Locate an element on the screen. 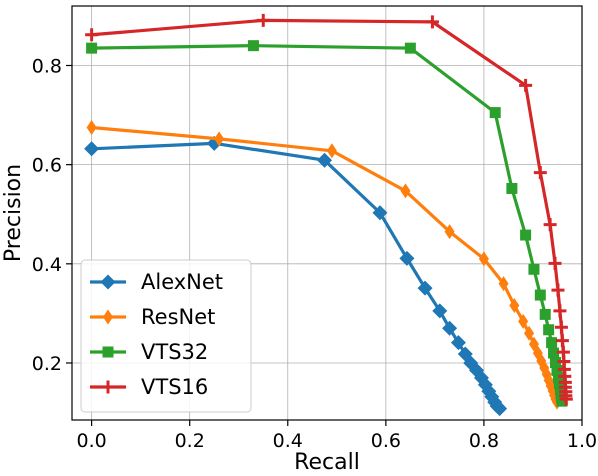 Image resolution: width=598 pixels, height=476 pixels. y-tick-label: 0.8 is located at coordinates (47, 66).